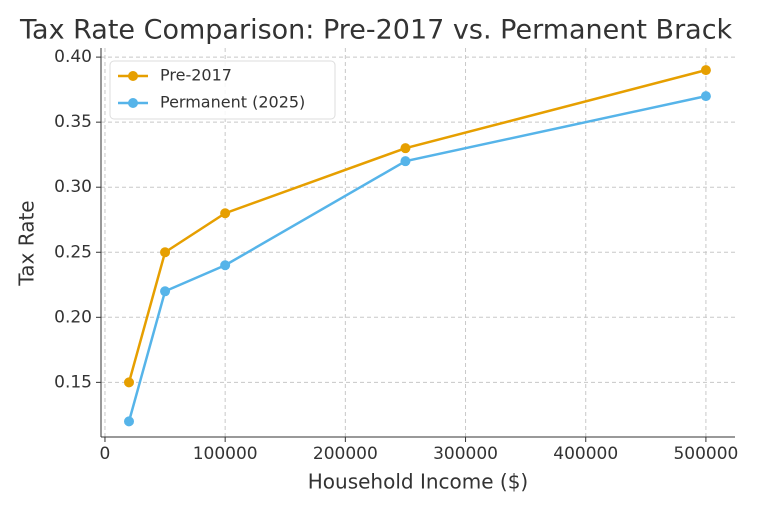 This screenshot has height=512, width=768. Describe the element at coordinates (73, 317) in the screenshot. I see `y-tick-label: 0.20` at that location.